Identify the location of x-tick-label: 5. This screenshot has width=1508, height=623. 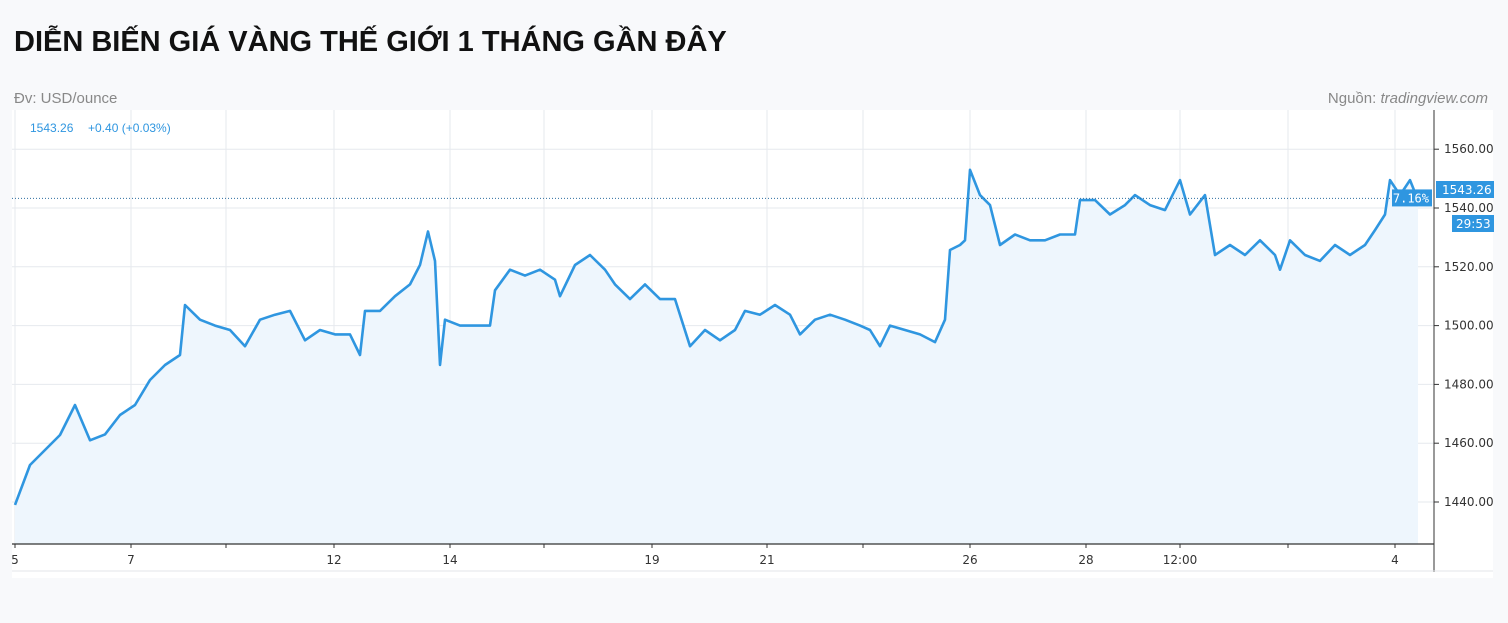
(15, 560).